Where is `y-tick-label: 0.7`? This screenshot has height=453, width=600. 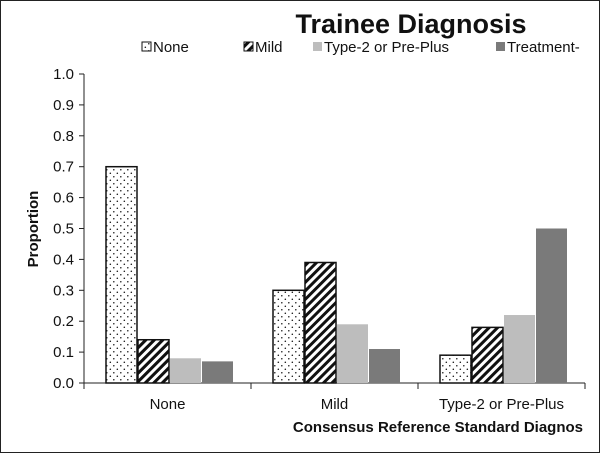 y-tick-label: 0.7 is located at coordinates (63, 167).